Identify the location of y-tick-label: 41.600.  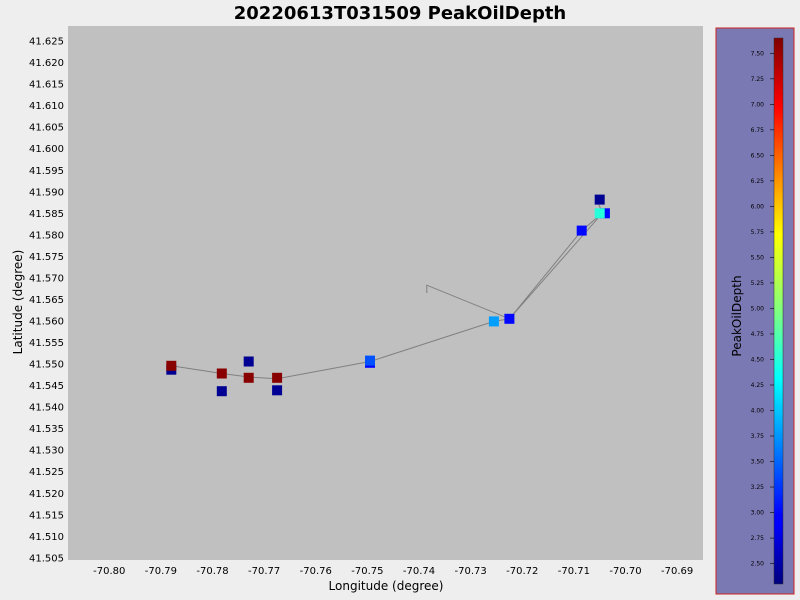
(46, 149).